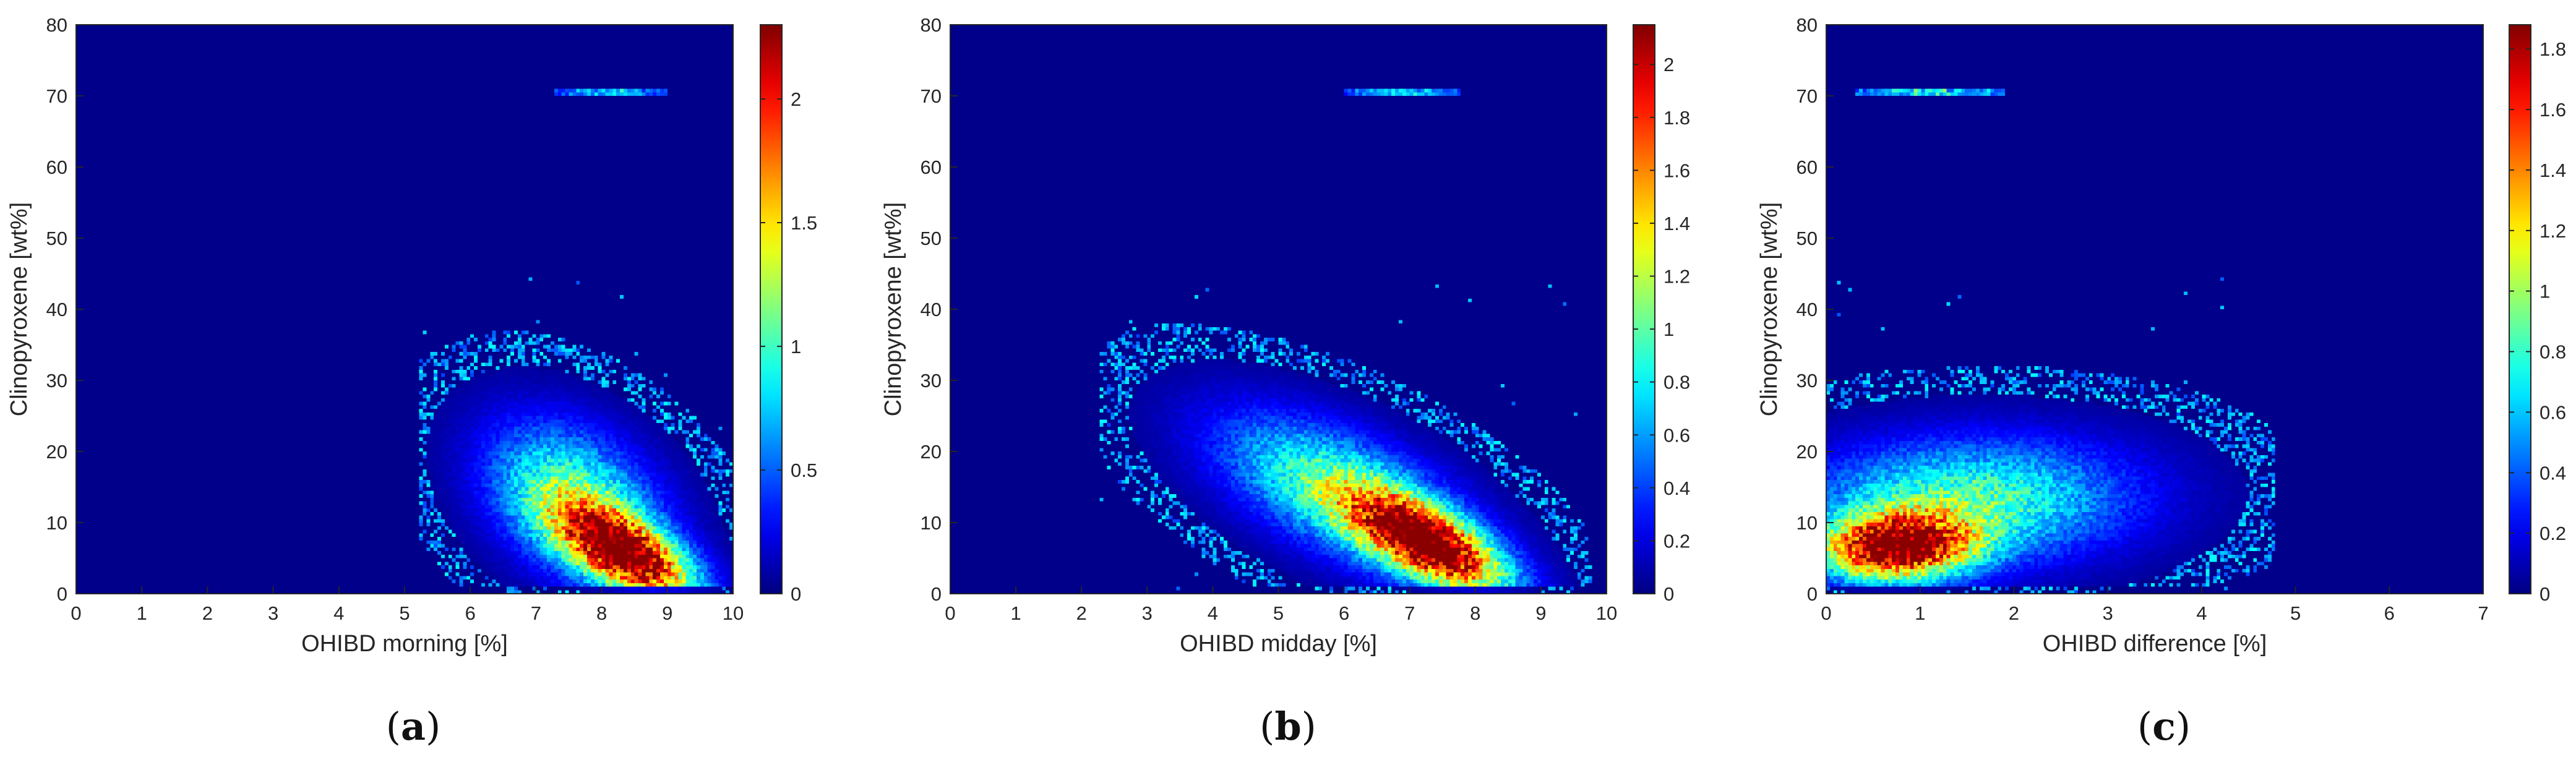  What do you see at coordinates (2155, 644) in the screenshot?
I see `x-axis-label: OHIBD difference [%]` at bounding box center [2155, 644].